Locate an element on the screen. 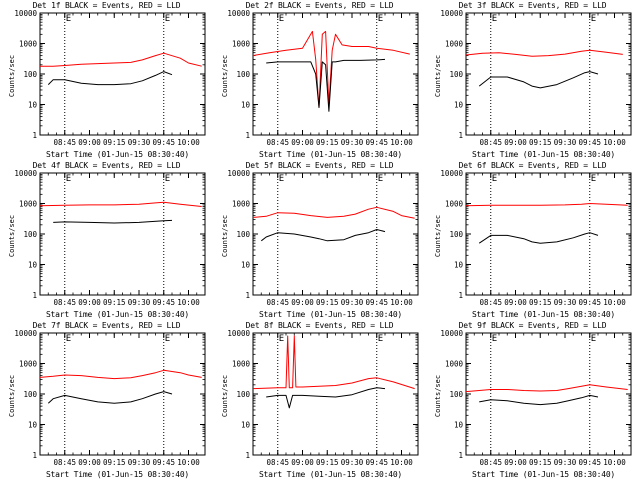 The width and height of the screenshot is (640, 480). panel-title: Det 3f BLACK = Events, RED = LLD is located at coordinates (532, 5).